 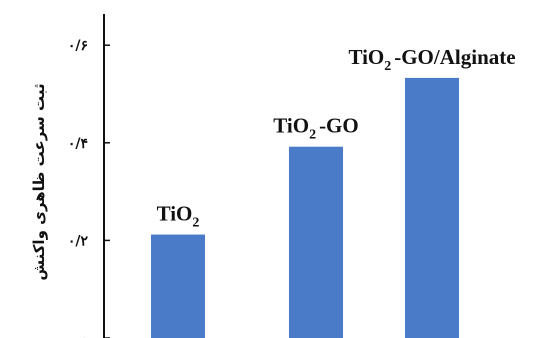 I want to click on bar-data-label: TiO2 -GO/Alginate, so click(x=431, y=59).